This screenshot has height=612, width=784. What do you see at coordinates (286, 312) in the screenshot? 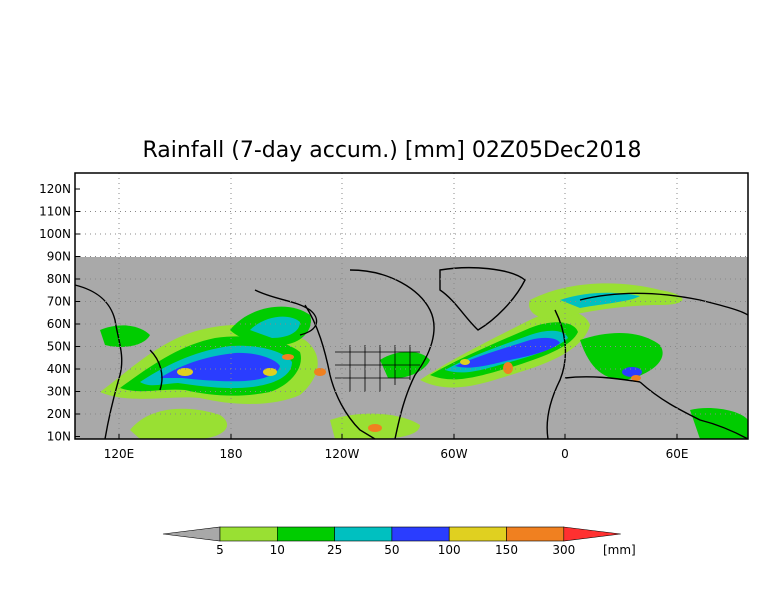
I see `coast-alaska` at bounding box center [286, 312].